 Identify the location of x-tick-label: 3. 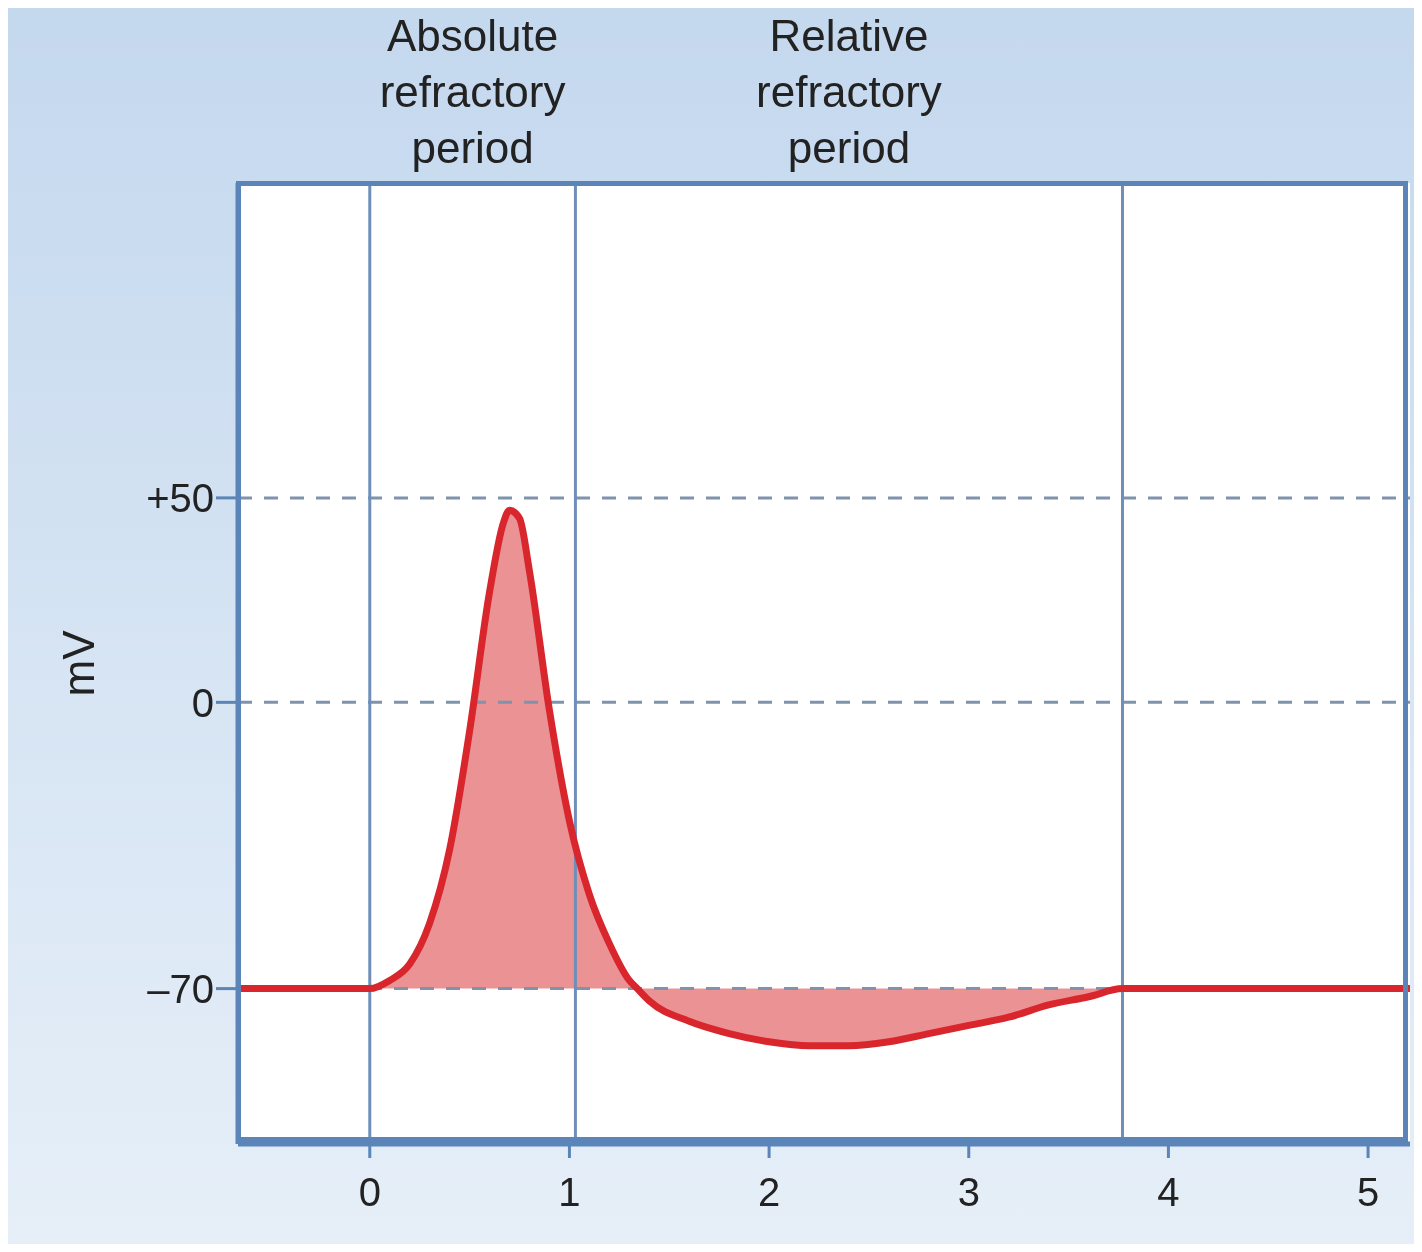
(968, 1192).